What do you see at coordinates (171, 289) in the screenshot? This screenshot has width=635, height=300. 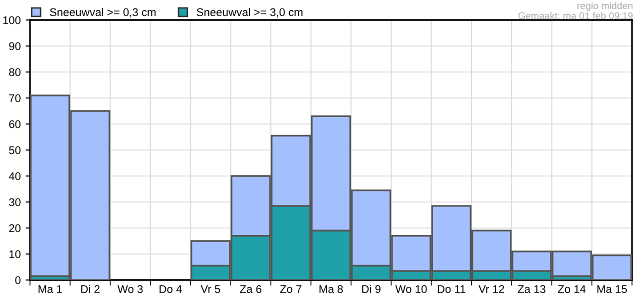 I see `x-tick-label: Do 4` at bounding box center [171, 289].